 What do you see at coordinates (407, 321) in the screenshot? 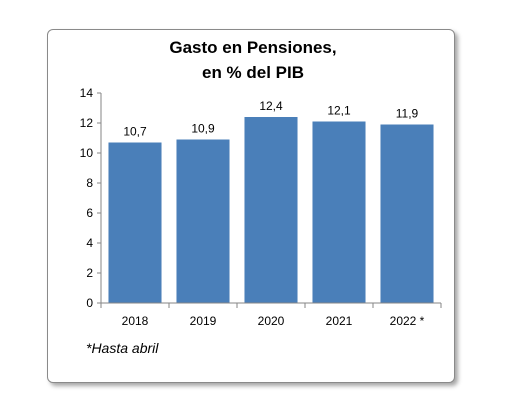
I see `x-tick-label: 2022 *` at bounding box center [407, 321].